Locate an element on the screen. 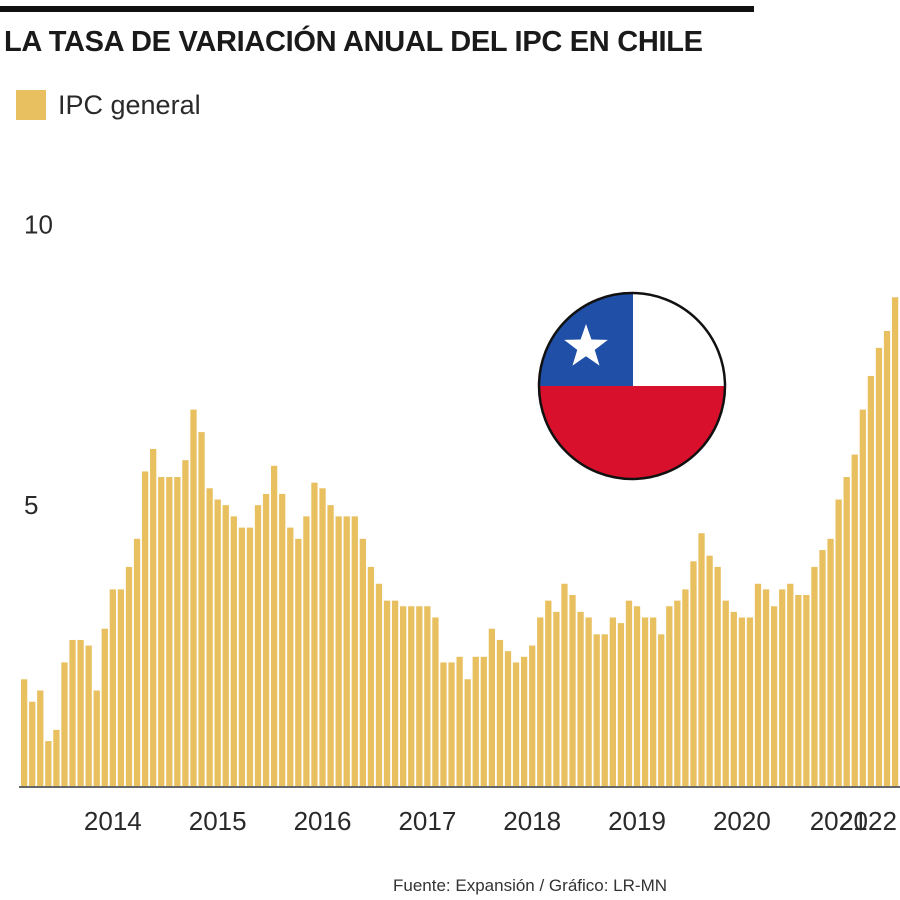 The image size is (900, 900). x-tick-label: 2017 is located at coordinates (427, 821).